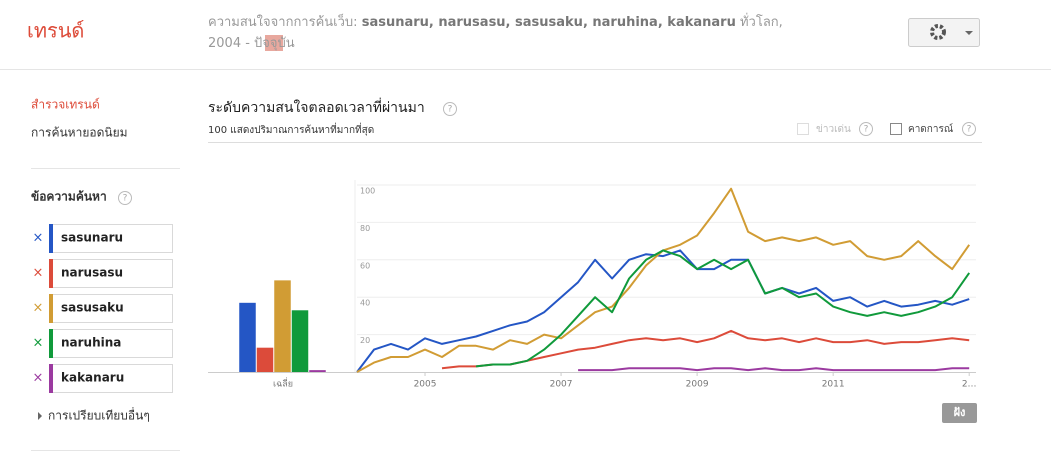 The image size is (1051, 453). I want to click on term-name: sasusaku, so click(92, 308).